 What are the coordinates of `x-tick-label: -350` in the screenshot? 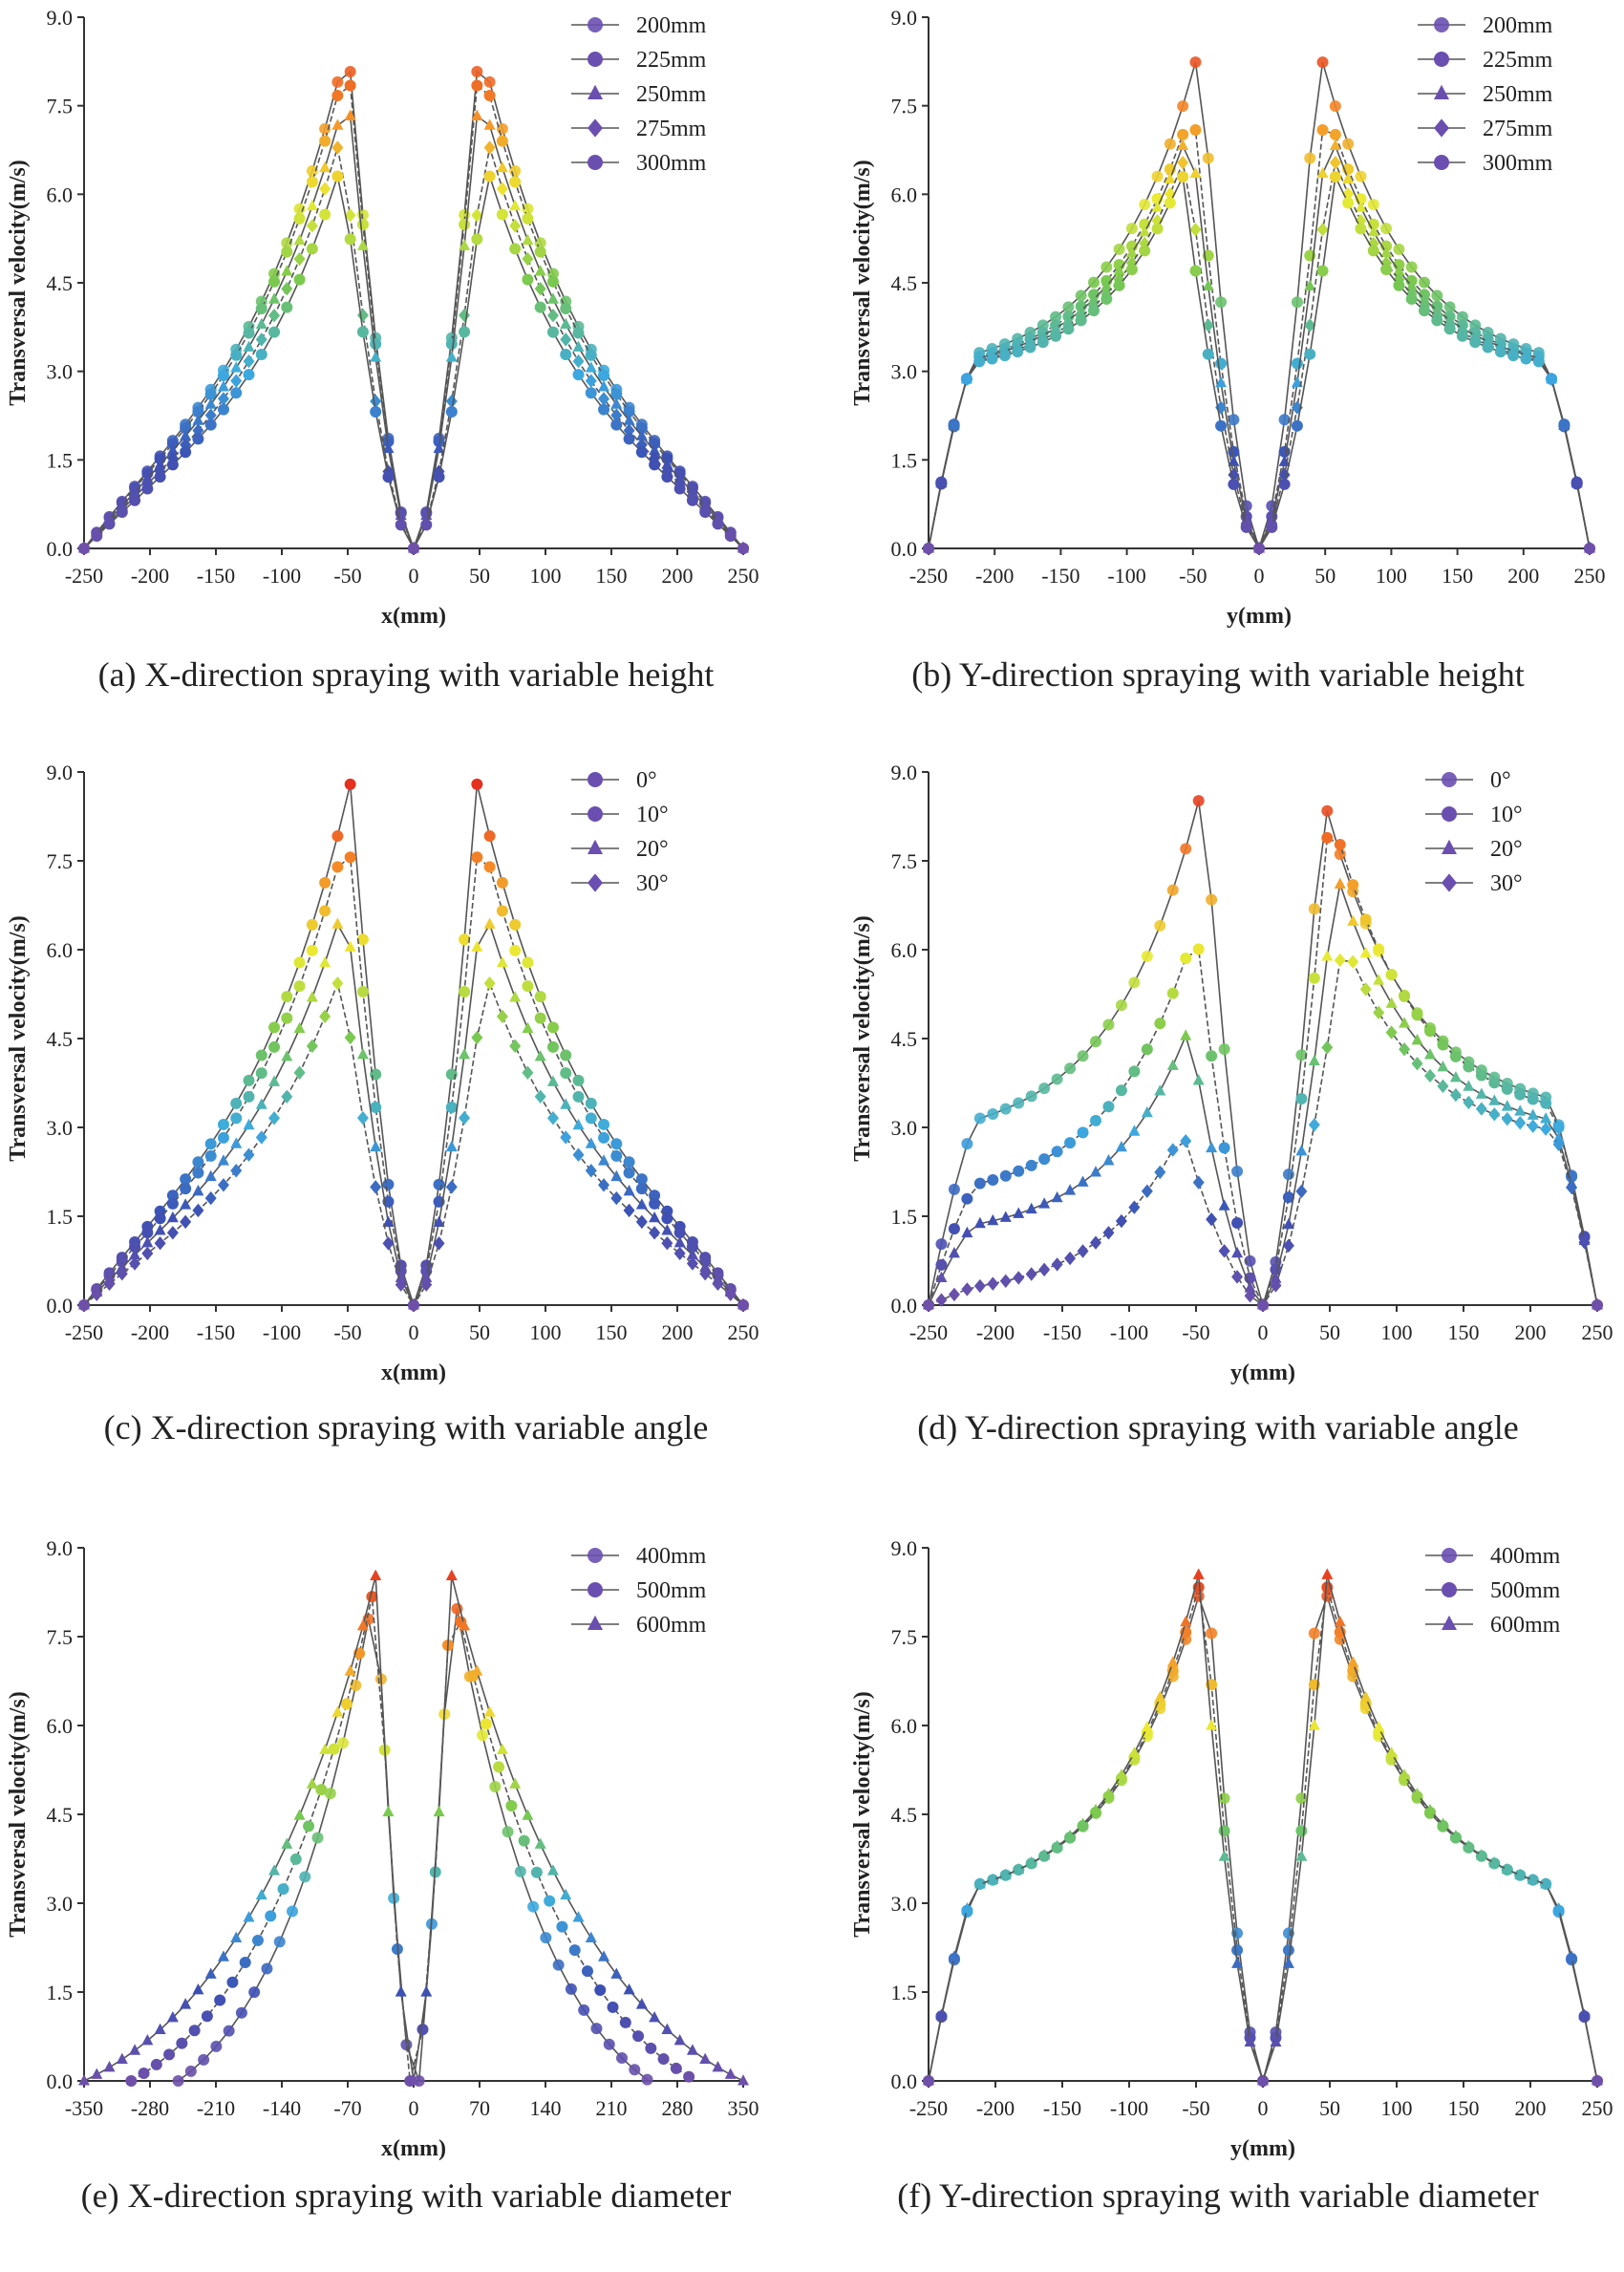 It's located at (84, 2108).